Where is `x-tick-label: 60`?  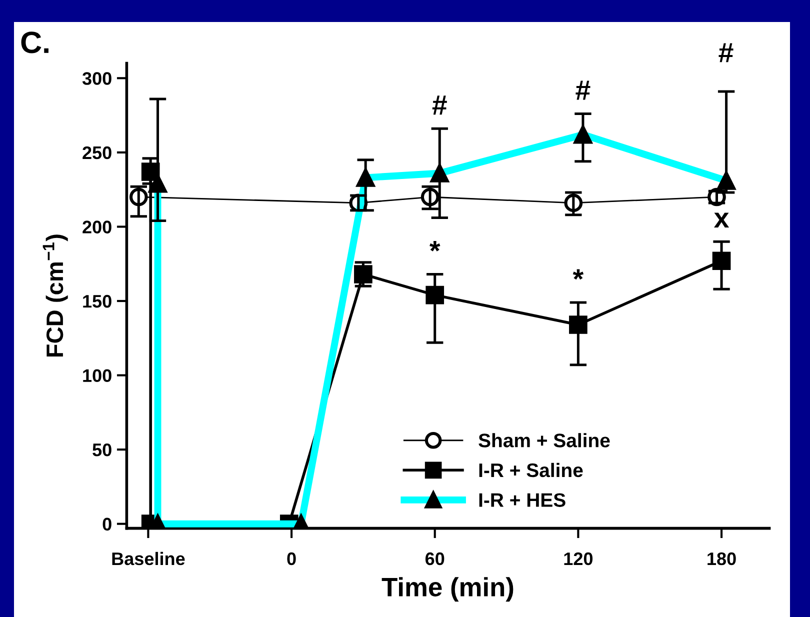
x-tick-label: 60 is located at coordinates (434, 559).